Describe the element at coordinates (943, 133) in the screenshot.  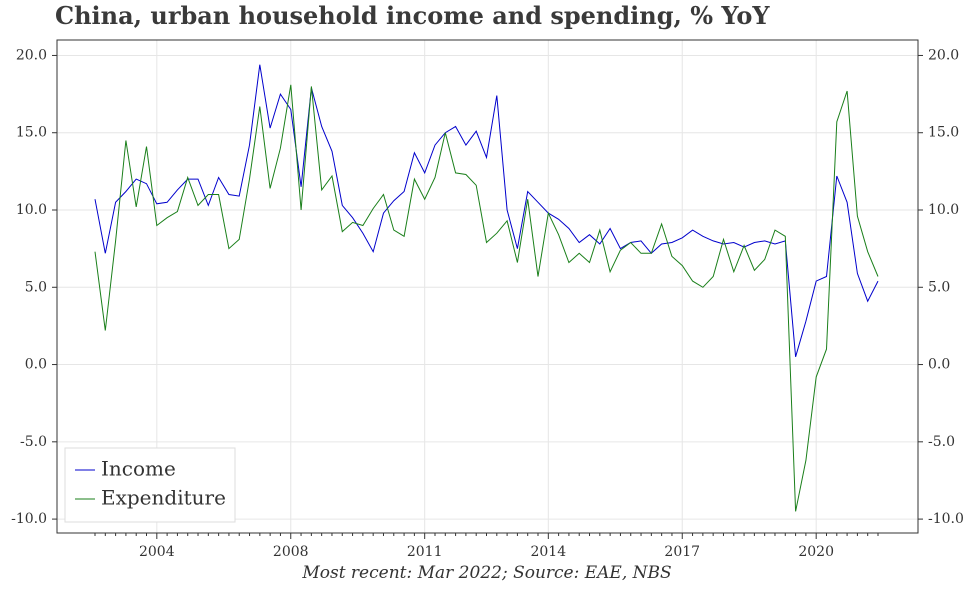
I see `y2-tick-label: 15.0` at that location.